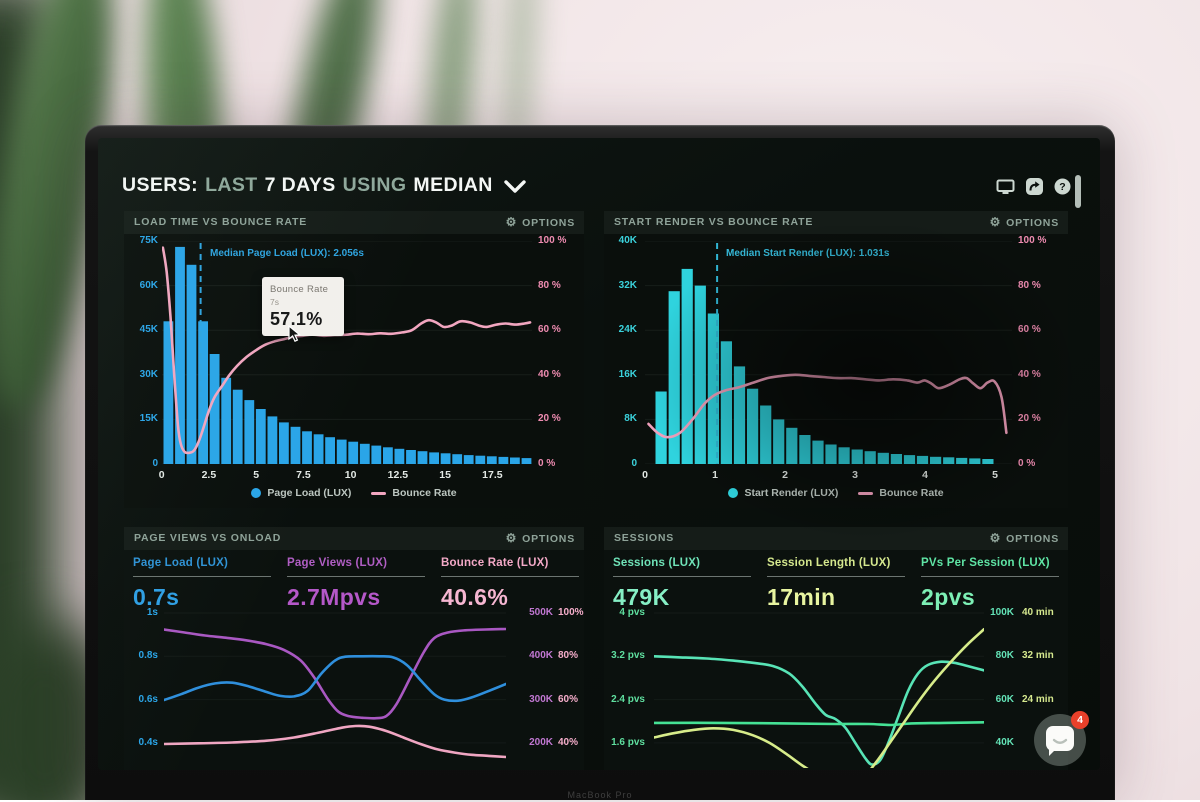  I want to click on chevron-down-icon, so click(515, 186).